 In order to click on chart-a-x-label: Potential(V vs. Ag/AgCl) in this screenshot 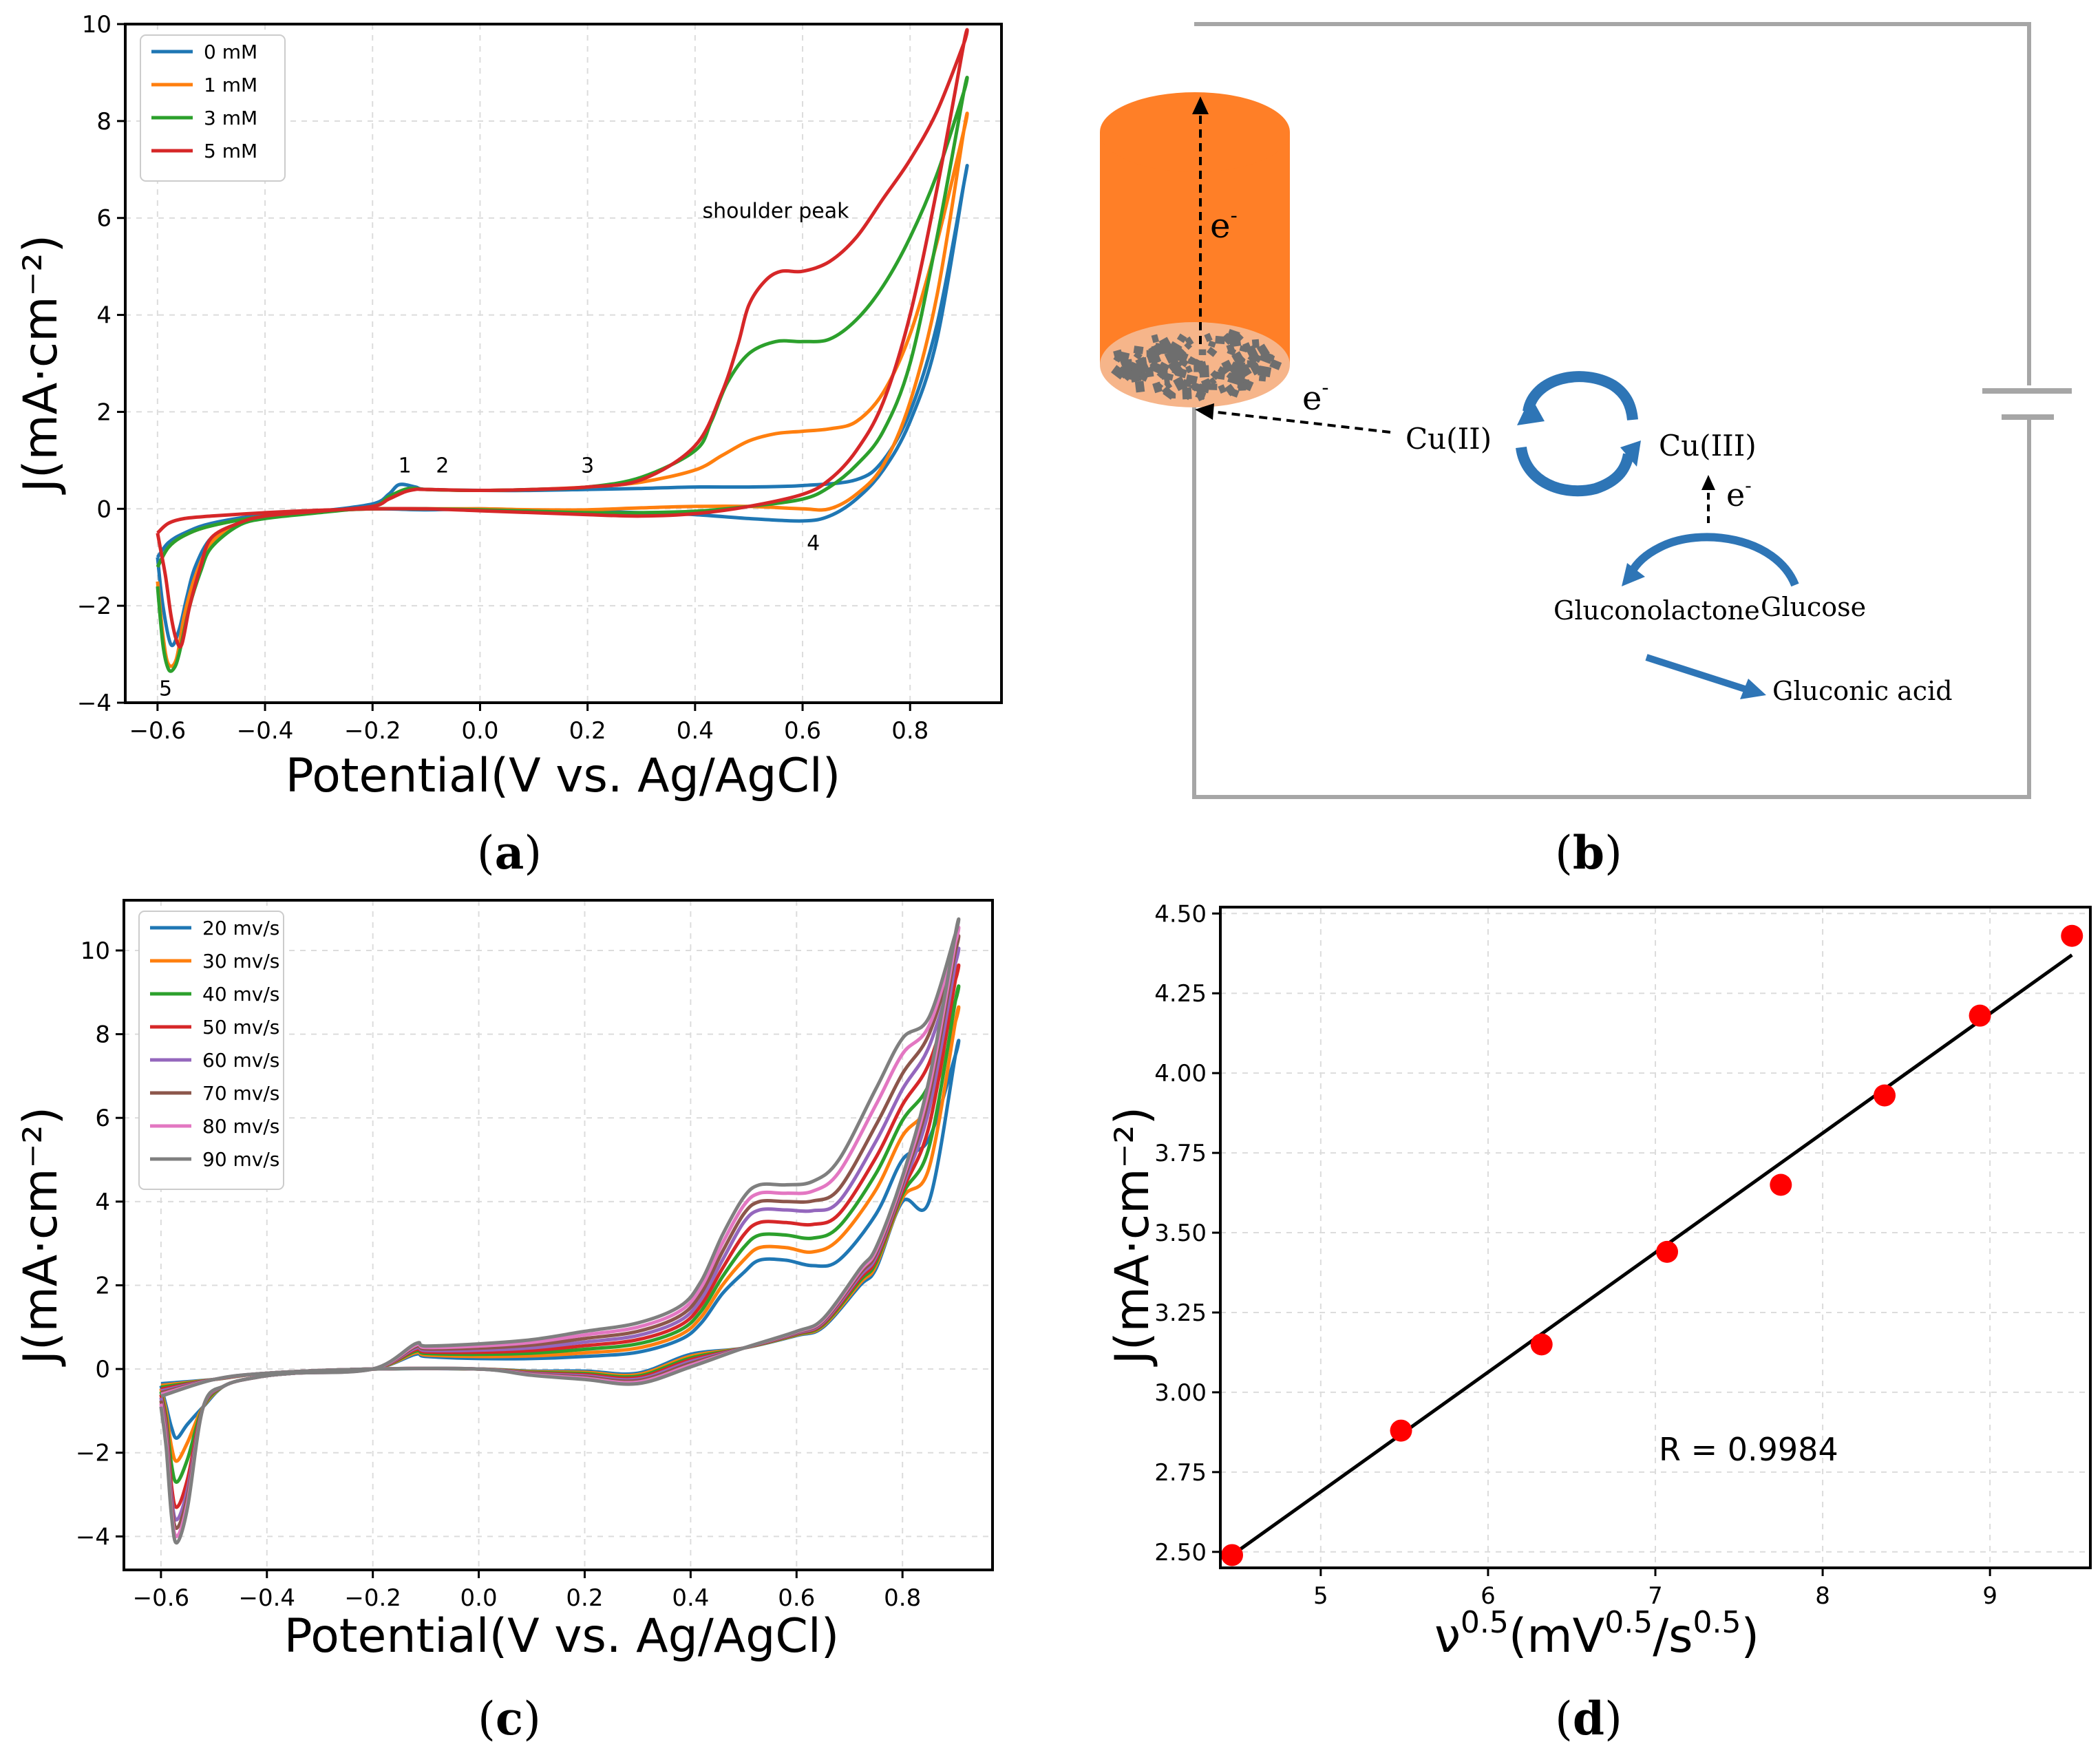, I will do `click(563, 776)`.